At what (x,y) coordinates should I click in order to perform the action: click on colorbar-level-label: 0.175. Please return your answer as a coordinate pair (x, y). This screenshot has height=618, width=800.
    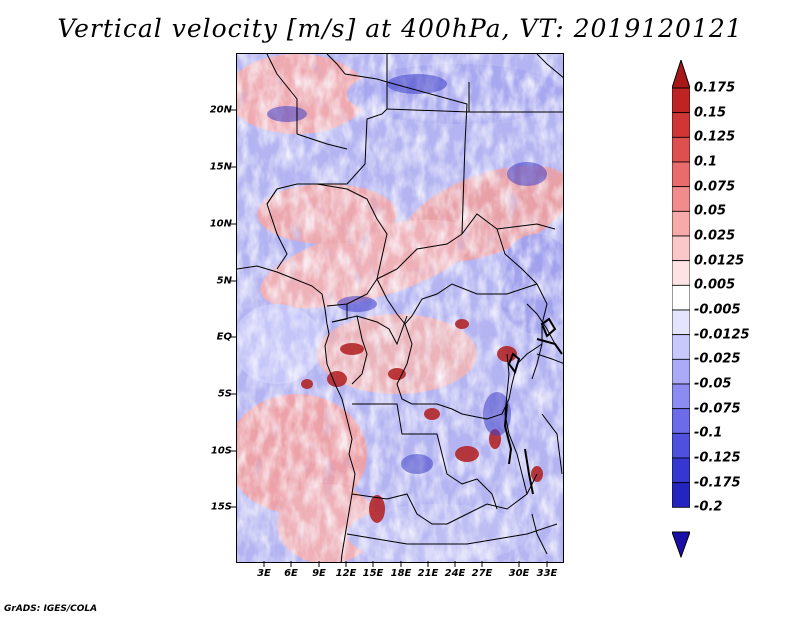
    Looking at the image, I should click on (715, 88).